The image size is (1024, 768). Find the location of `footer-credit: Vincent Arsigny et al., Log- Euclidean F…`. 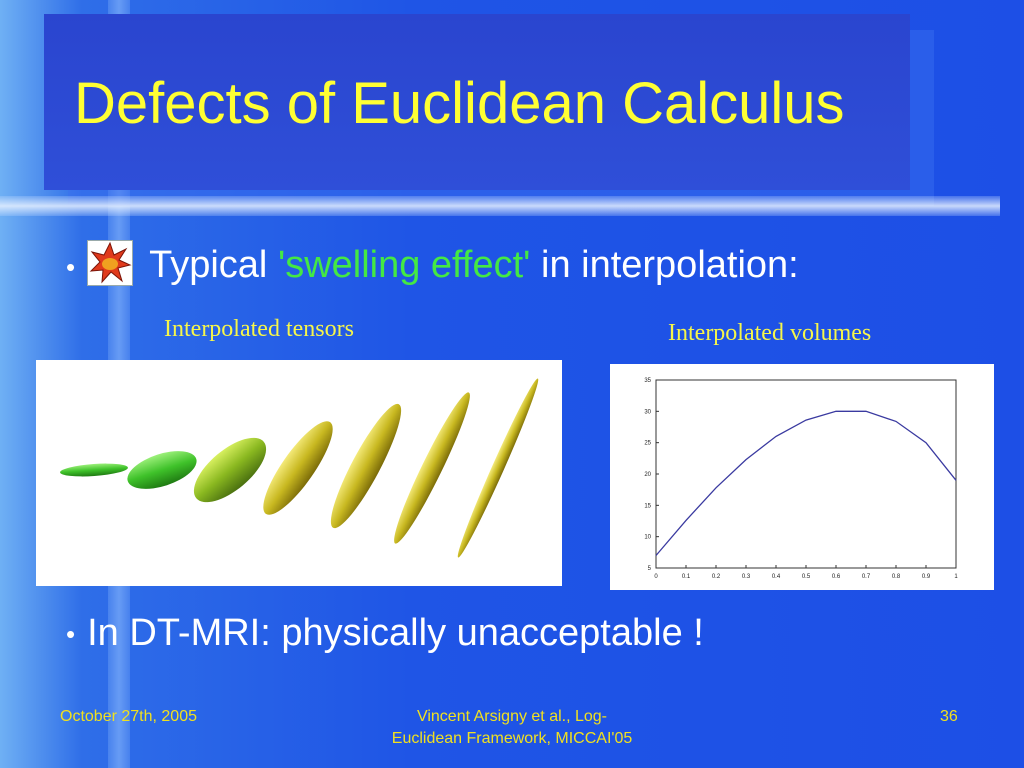

footer-credit: Vincent Arsigny et al., Log- Euclidean F… is located at coordinates (512, 728).